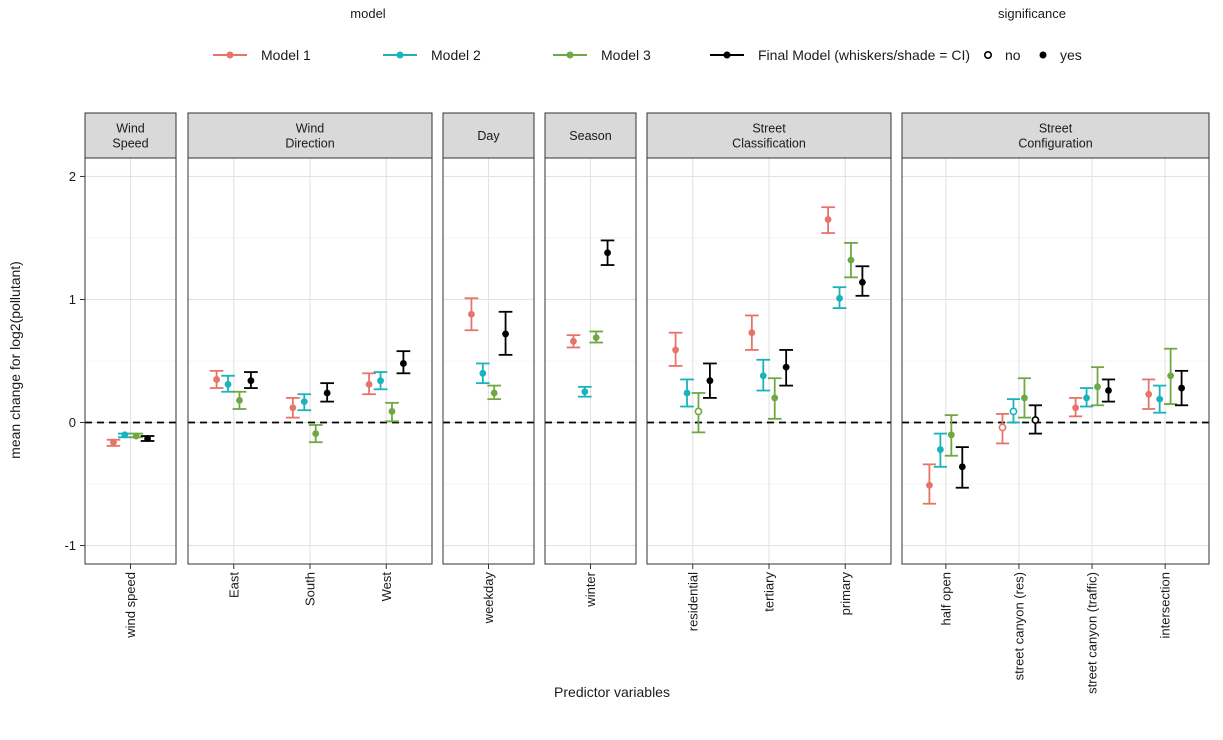 Image resolution: width=1223 pixels, height=740 pixels. What do you see at coordinates (262, 55) in the screenshot?
I see `legend-item-model-1: Model 1` at bounding box center [262, 55].